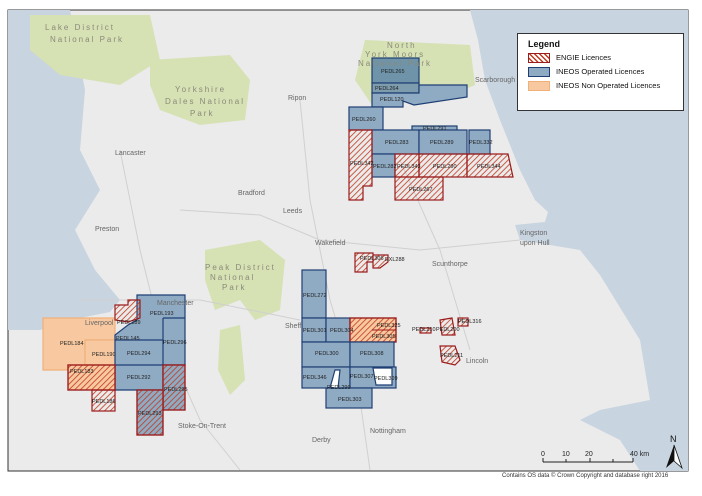 Image resolution: width=702 pixels, height=496 pixels. What do you see at coordinates (535, 243) in the screenshot?
I see `svg-text: upon Hull` at bounding box center [535, 243].